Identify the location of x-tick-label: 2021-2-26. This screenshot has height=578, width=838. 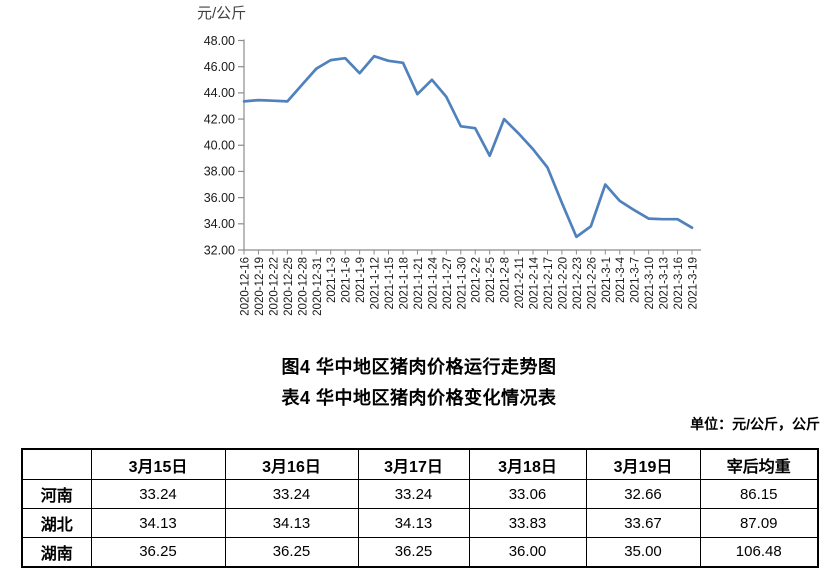
(592, 283).